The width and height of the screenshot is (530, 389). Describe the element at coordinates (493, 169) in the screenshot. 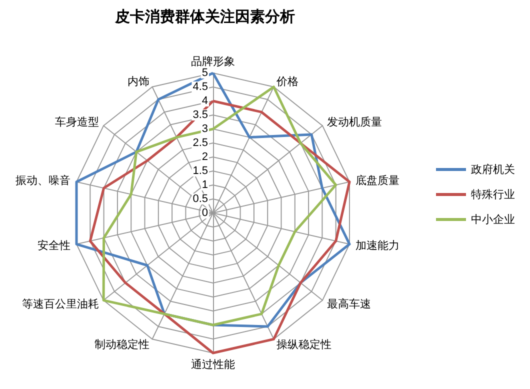

I see `legend-label: 政府机关` at that location.